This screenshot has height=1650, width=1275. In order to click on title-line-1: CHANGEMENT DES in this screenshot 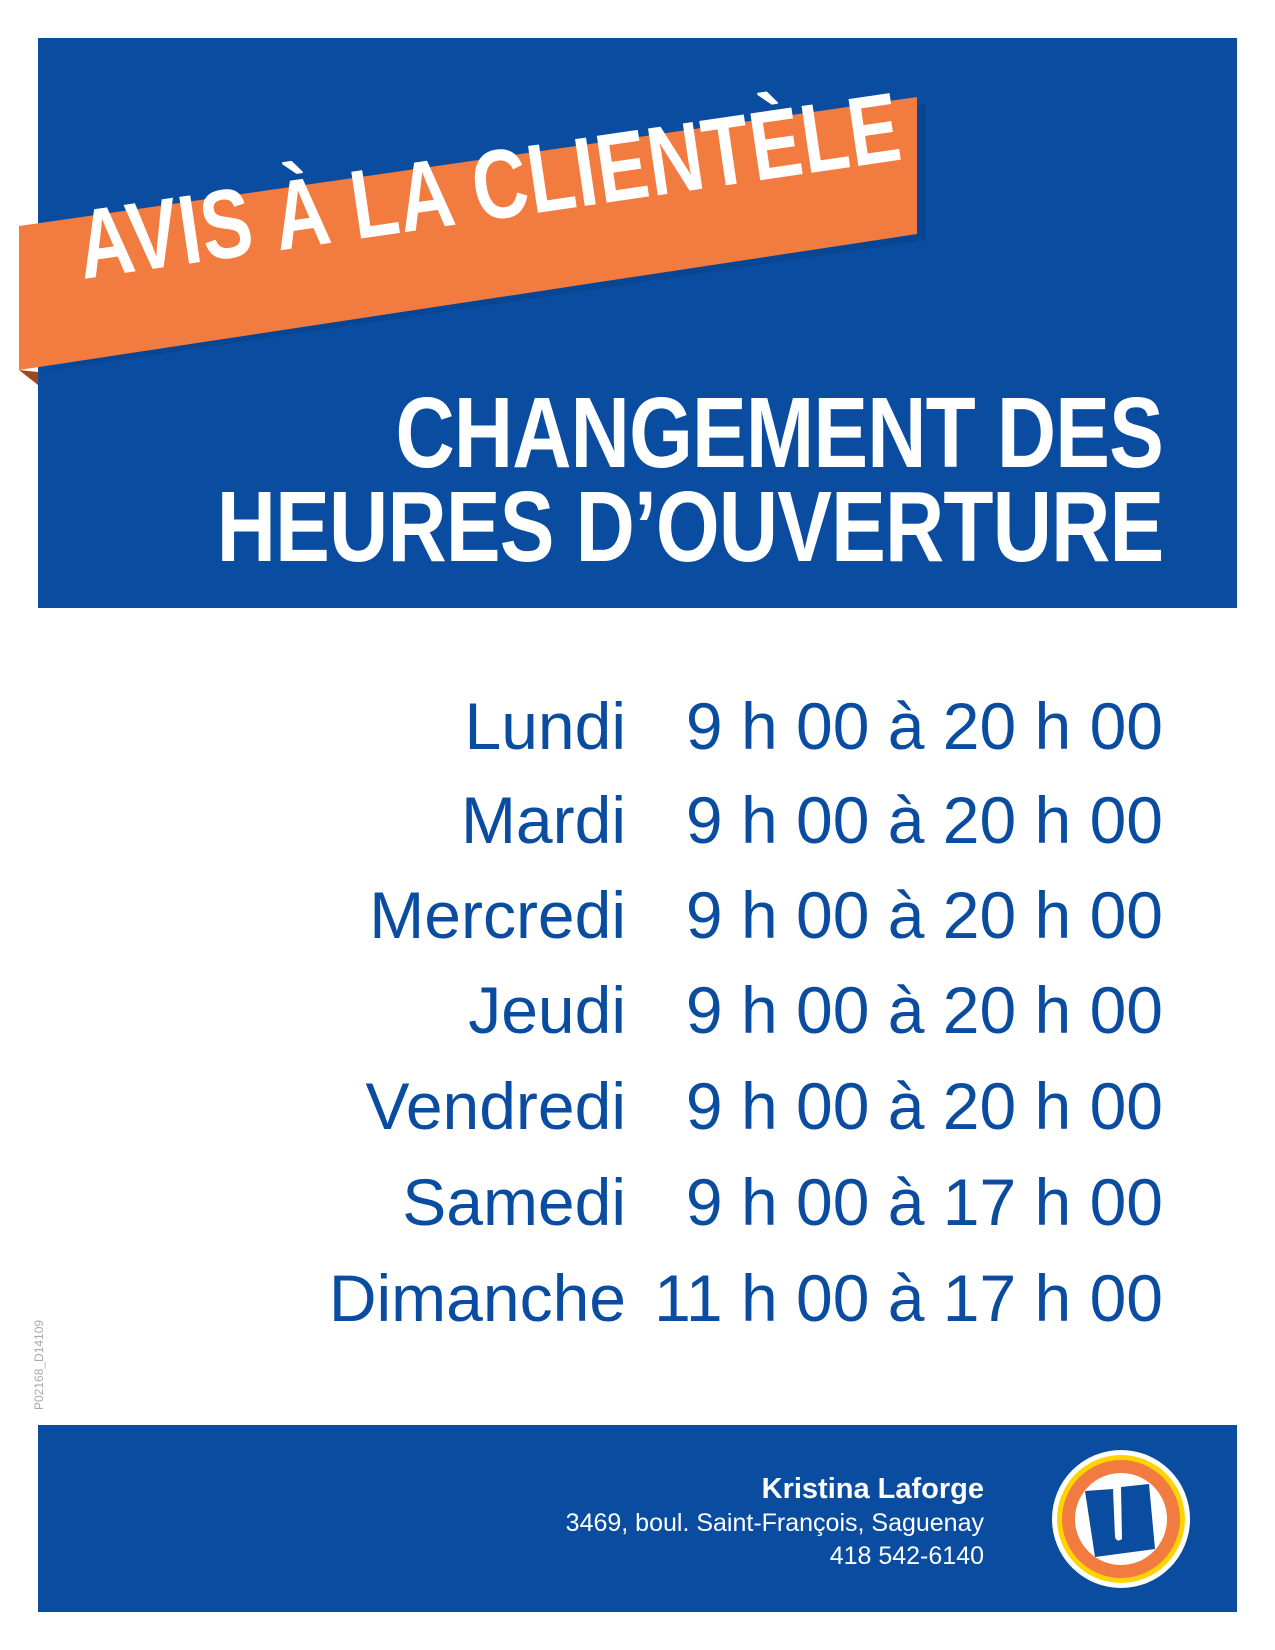, I will do `click(779, 433)`.